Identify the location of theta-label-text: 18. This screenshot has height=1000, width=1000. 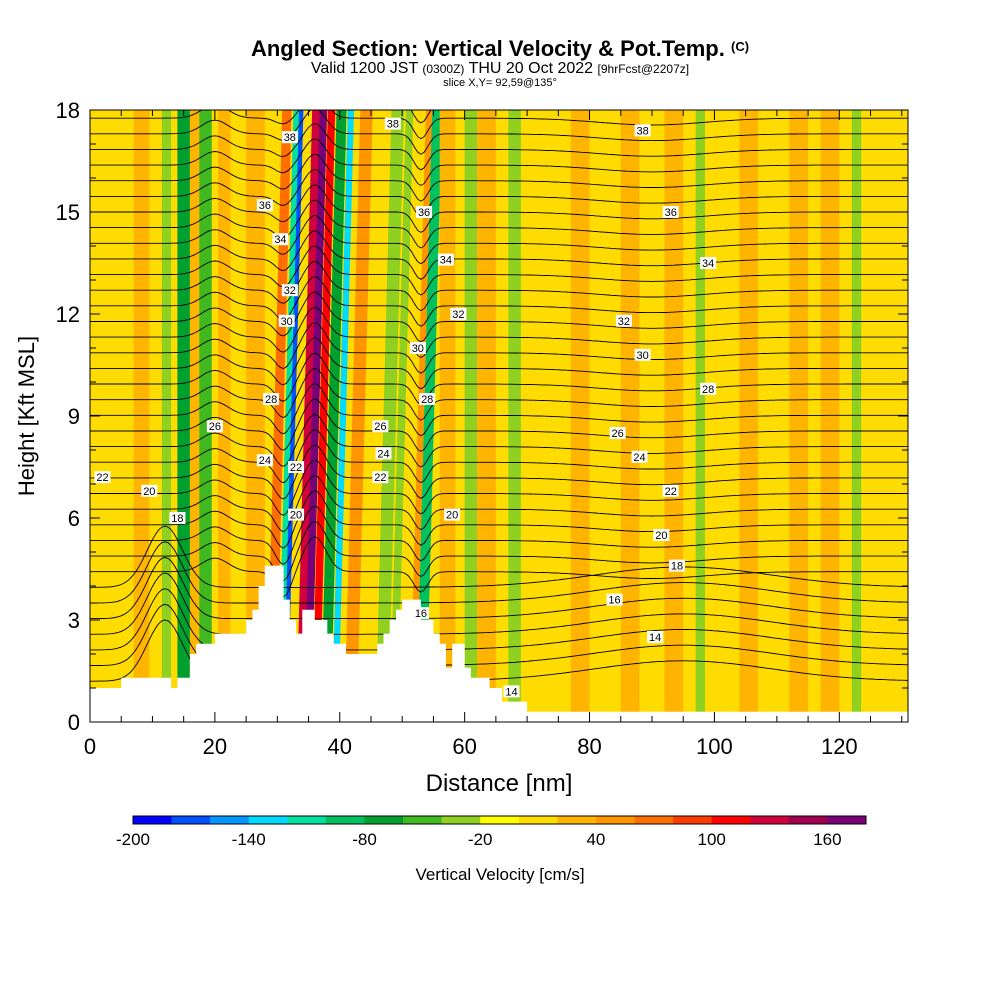
(177, 519).